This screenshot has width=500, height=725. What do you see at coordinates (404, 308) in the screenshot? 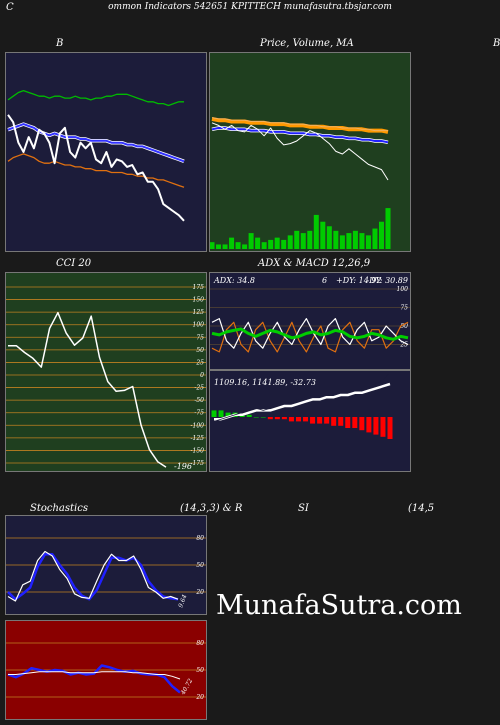
I see `adx-y-tick: 75` at bounding box center [404, 308].